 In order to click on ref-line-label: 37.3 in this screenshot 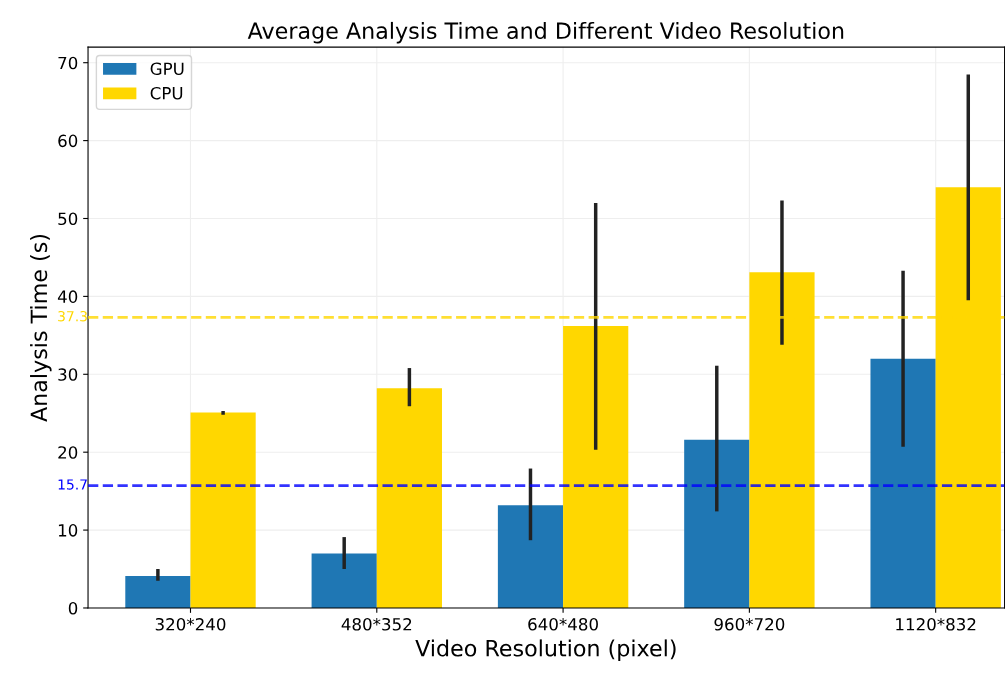, I will do `click(72, 316)`.